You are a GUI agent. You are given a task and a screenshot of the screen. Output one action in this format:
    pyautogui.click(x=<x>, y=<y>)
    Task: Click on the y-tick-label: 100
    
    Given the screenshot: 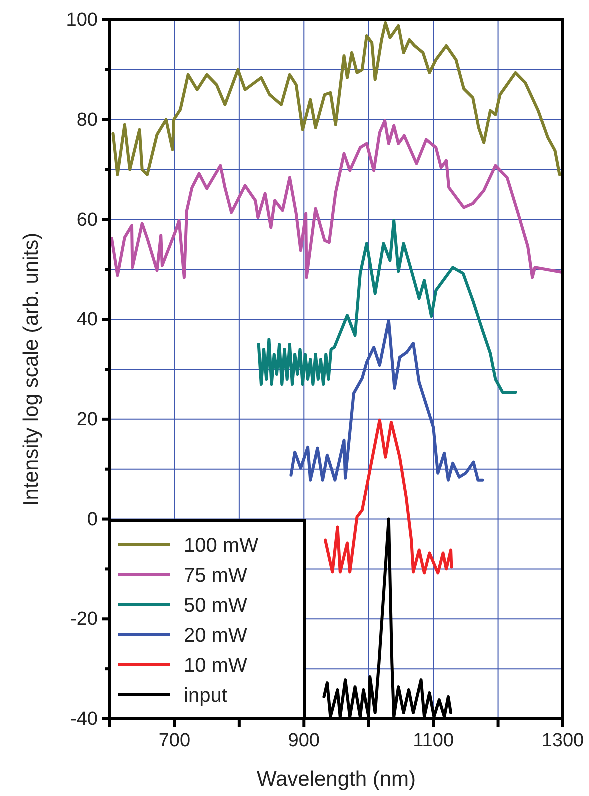 What is the action you would take?
    pyautogui.click(x=82, y=21)
    